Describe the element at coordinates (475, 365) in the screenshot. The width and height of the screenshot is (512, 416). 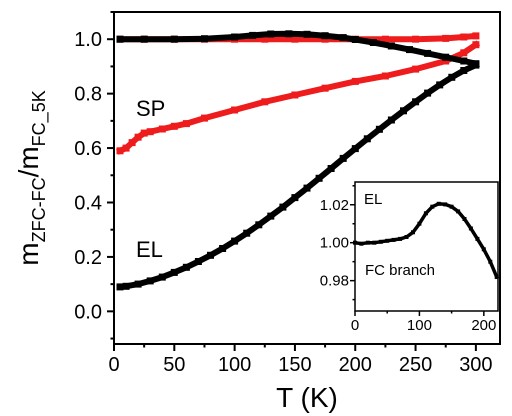
I see `main-x-tick-label: 300` at that location.